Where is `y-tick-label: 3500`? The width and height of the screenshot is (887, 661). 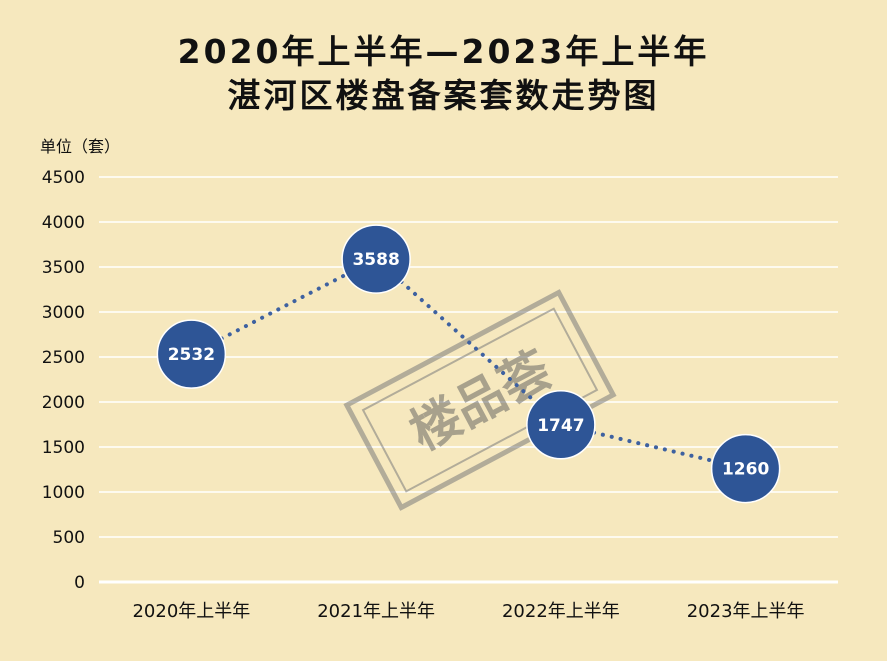
y-tick-label: 3500 is located at coordinates (63, 268).